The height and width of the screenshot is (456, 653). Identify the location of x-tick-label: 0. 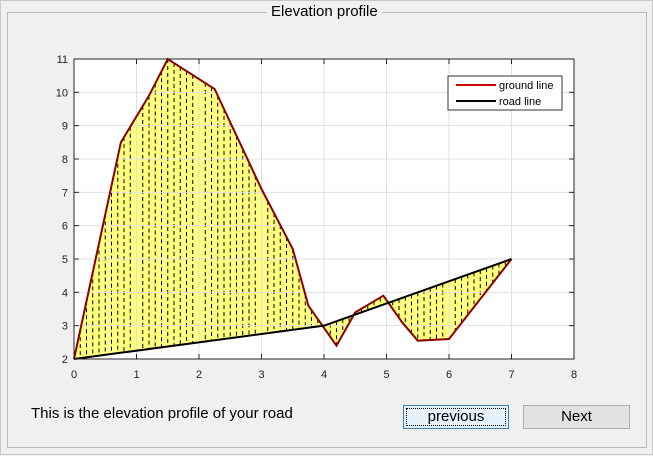
(74, 375).